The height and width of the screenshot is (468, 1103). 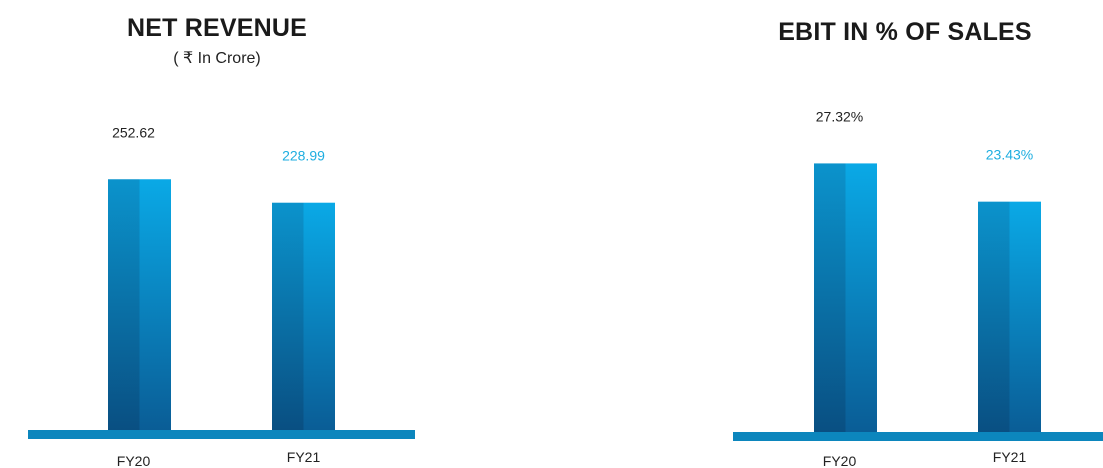 I want to click on chart-subtitle: ( ₹ In Crore), so click(x=217, y=58).